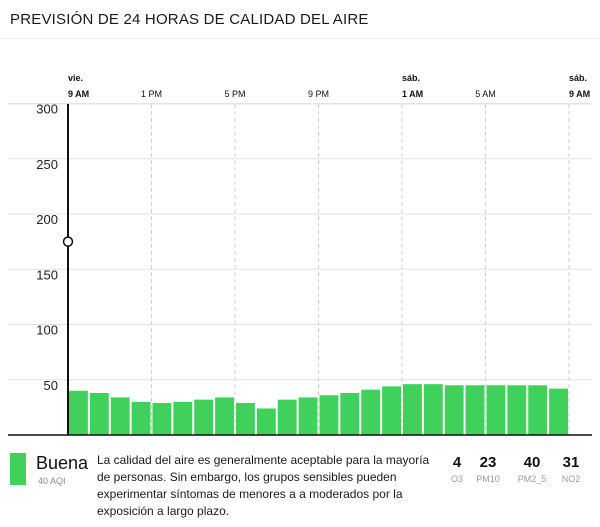  What do you see at coordinates (488, 479) in the screenshot?
I see `pollutant-name: PM10` at bounding box center [488, 479].